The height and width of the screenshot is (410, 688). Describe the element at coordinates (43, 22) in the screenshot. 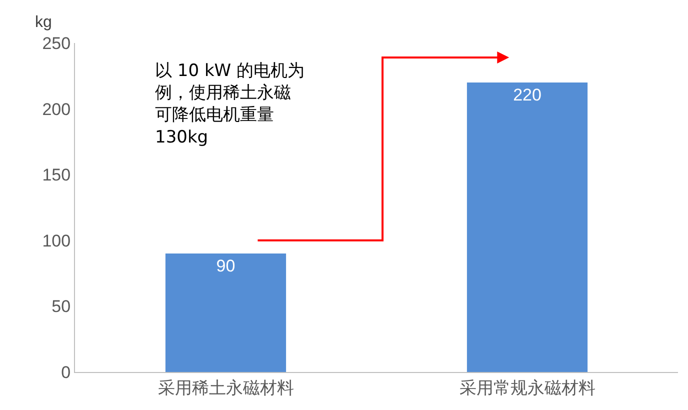

I see `y-axis-title: kg` at that location.